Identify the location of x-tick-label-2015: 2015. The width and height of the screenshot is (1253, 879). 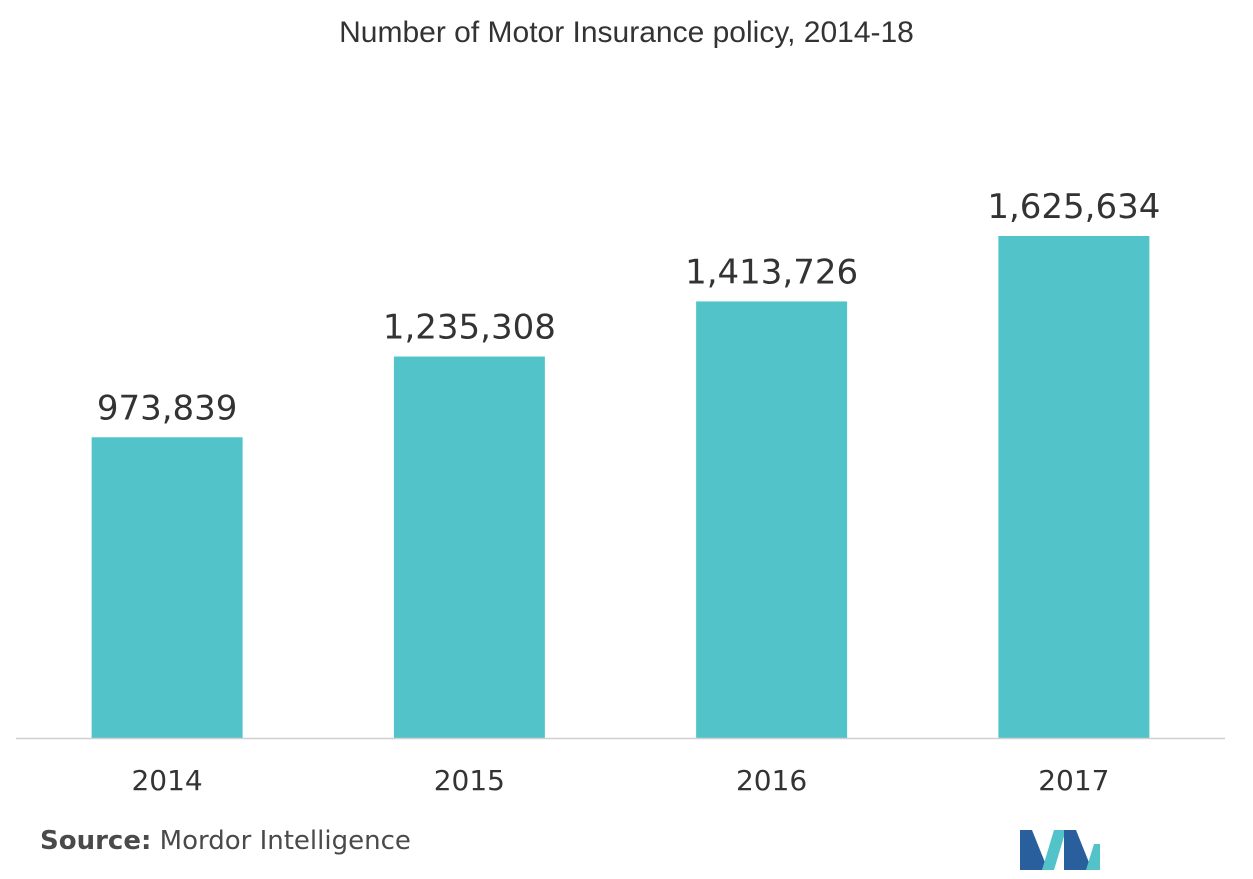
(469, 780).